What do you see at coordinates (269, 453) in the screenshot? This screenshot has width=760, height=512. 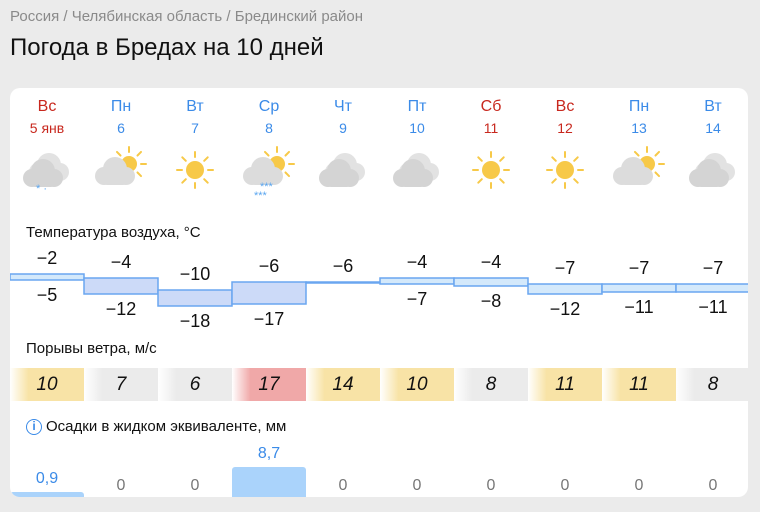 I see `precip-value: 8,7` at bounding box center [269, 453].